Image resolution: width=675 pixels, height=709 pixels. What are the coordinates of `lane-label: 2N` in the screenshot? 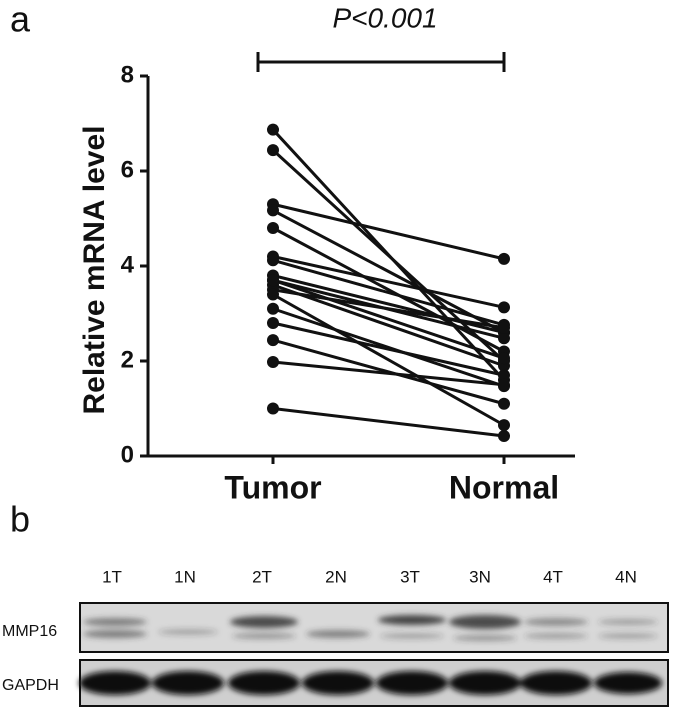 It's located at (336, 576).